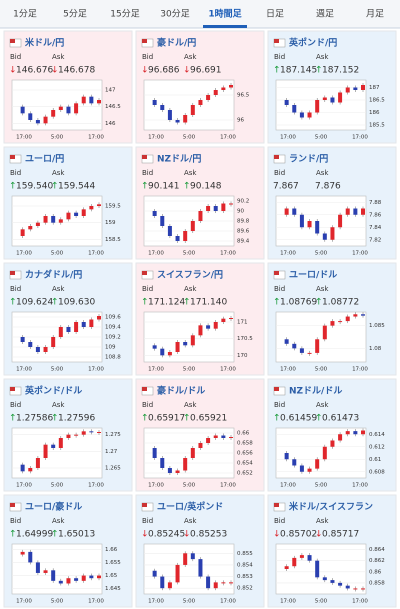 Image resolution: width=400 pixels, height=609 pixels. Describe the element at coordinates (200, 14) in the screenshot. I see `tab-bar` at that location.